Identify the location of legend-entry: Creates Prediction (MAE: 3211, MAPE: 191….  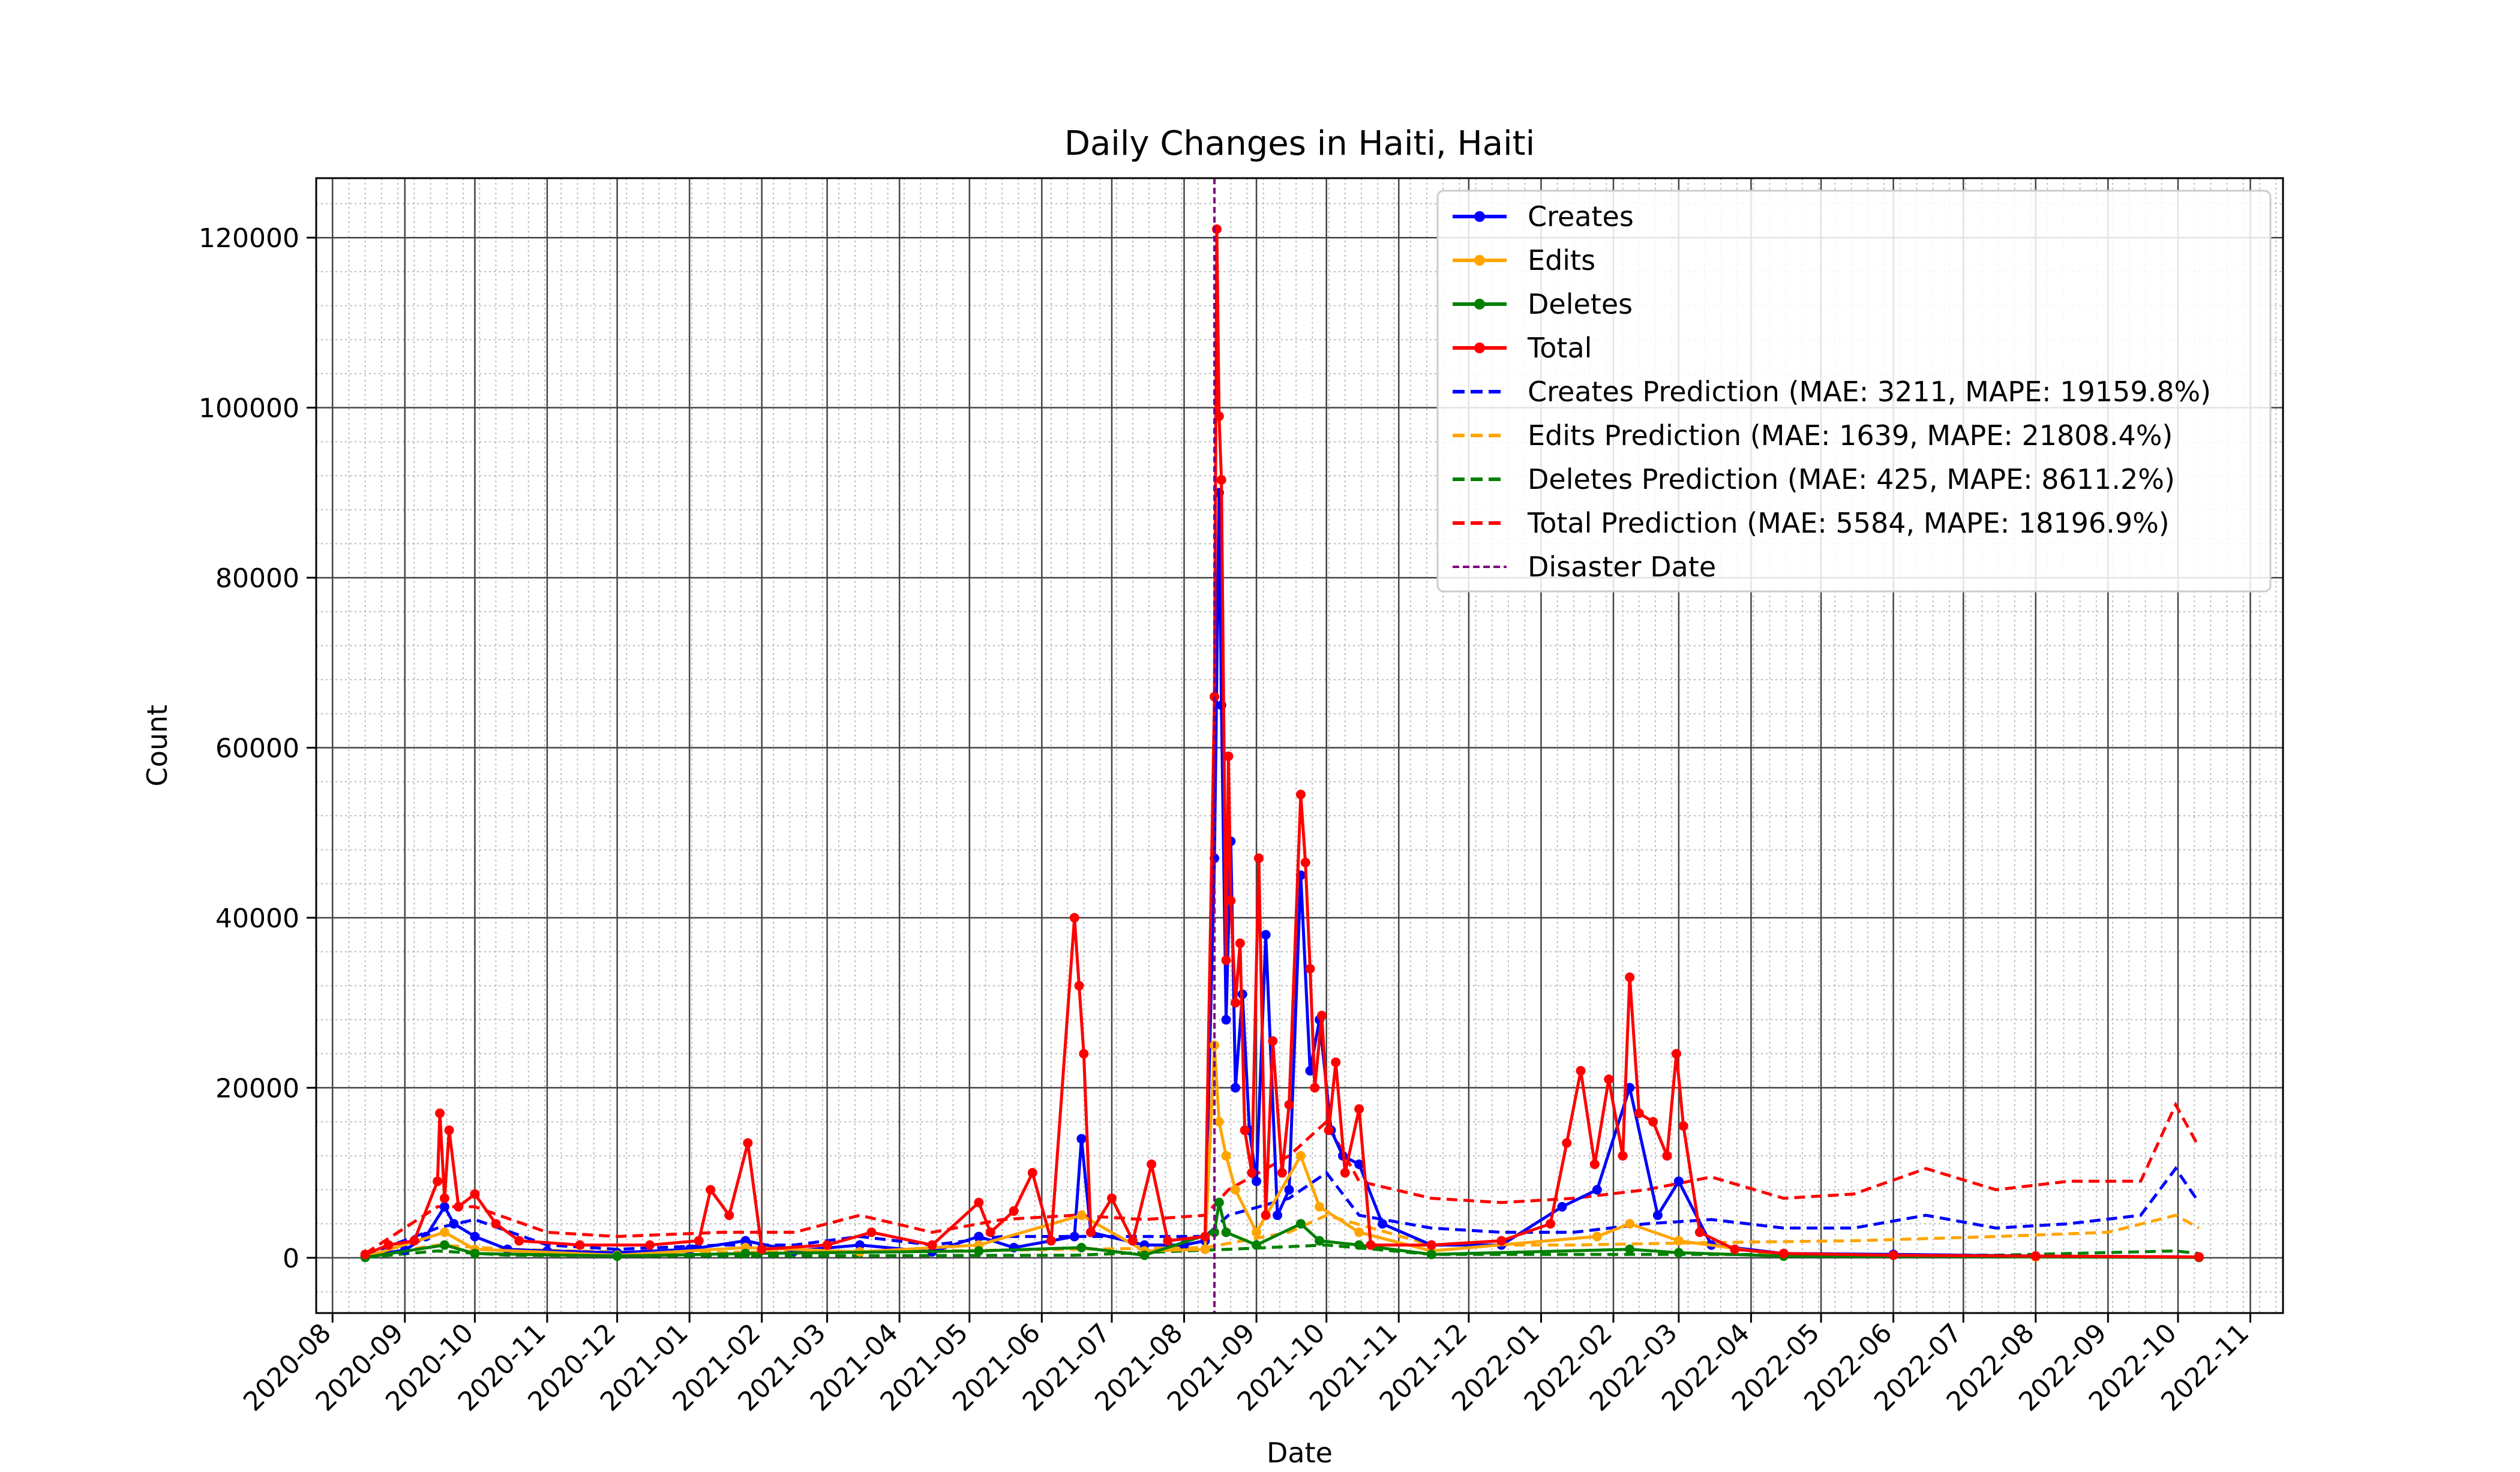
(1832, 391).